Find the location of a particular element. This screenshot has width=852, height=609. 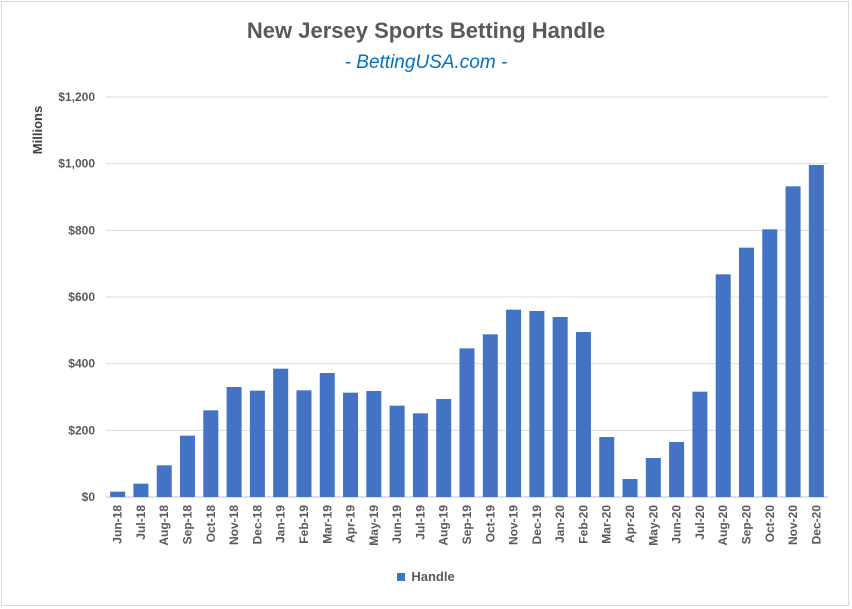

x-tick-label: Sep-20 is located at coordinates (746, 525).